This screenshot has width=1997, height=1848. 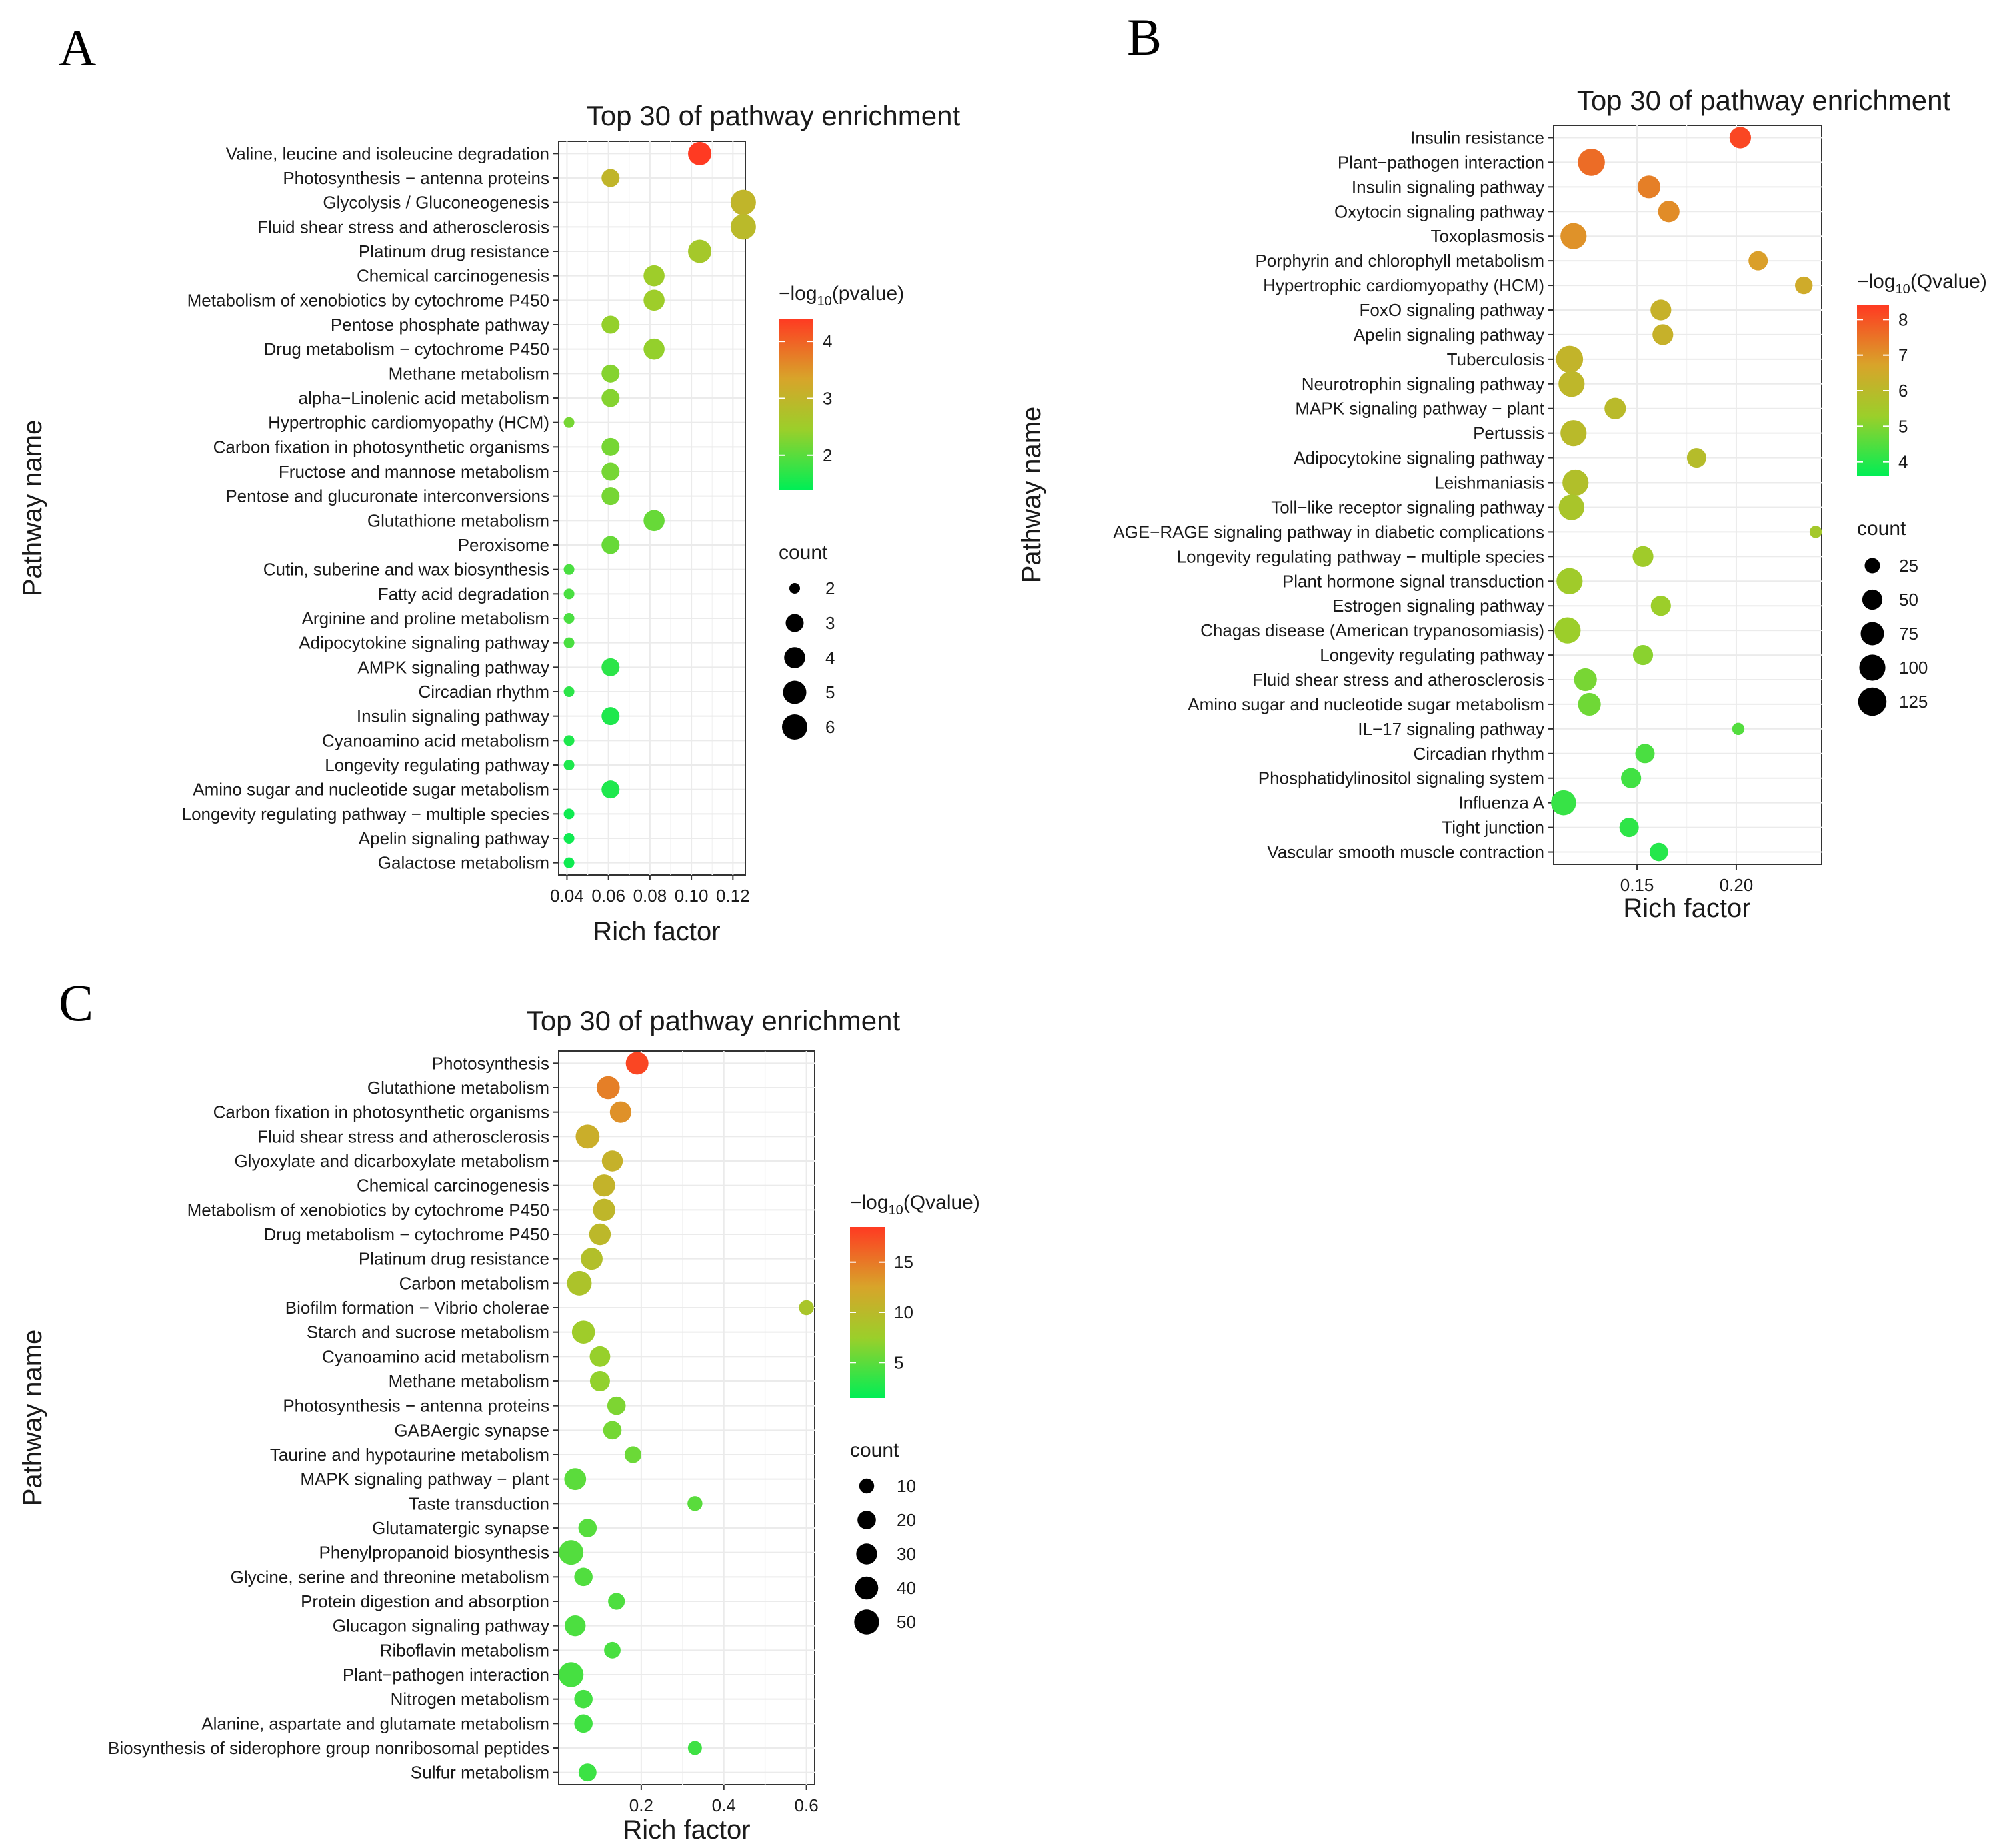 What do you see at coordinates (907, 1554) in the screenshot?
I see `size-legend-label: 30` at bounding box center [907, 1554].